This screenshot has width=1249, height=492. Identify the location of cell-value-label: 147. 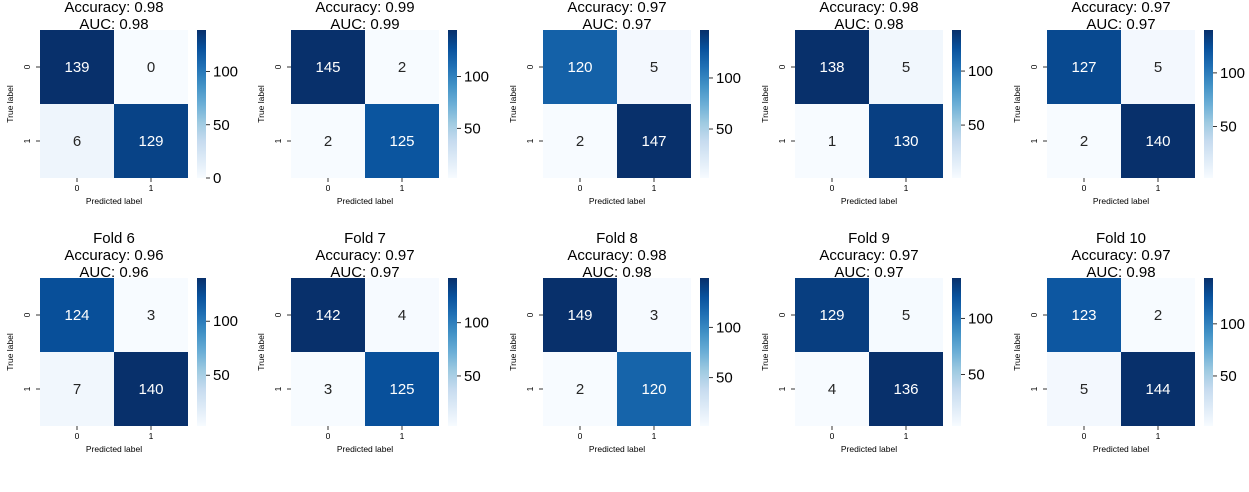
(653, 141).